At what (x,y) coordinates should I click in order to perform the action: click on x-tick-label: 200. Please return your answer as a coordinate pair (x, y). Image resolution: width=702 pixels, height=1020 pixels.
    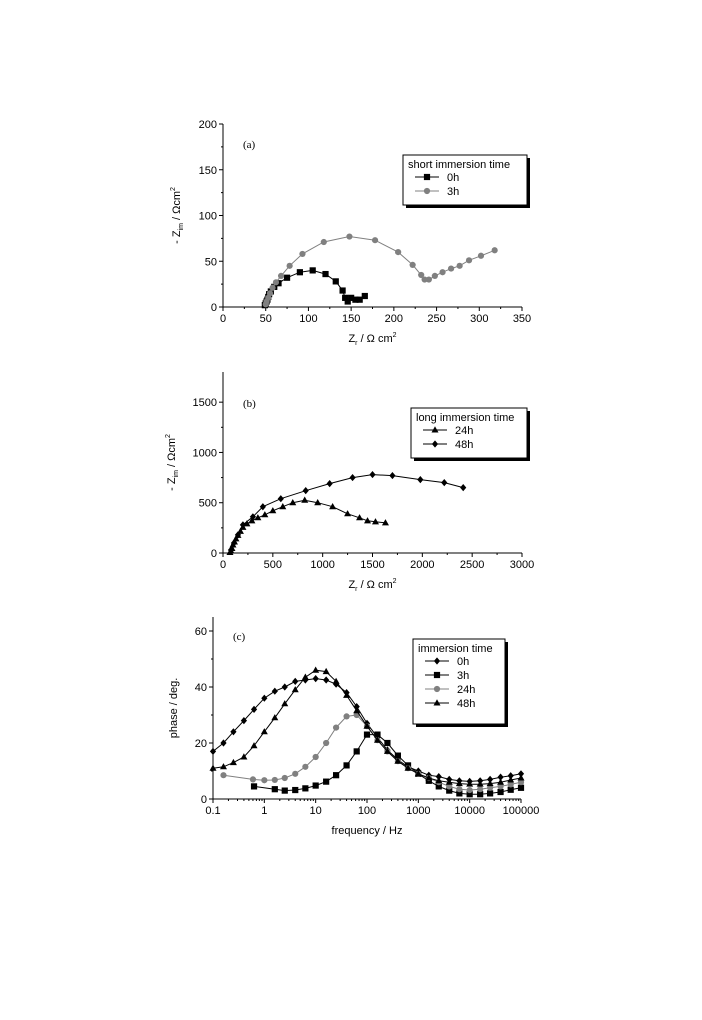
    Looking at the image, I should click on (394, 319).